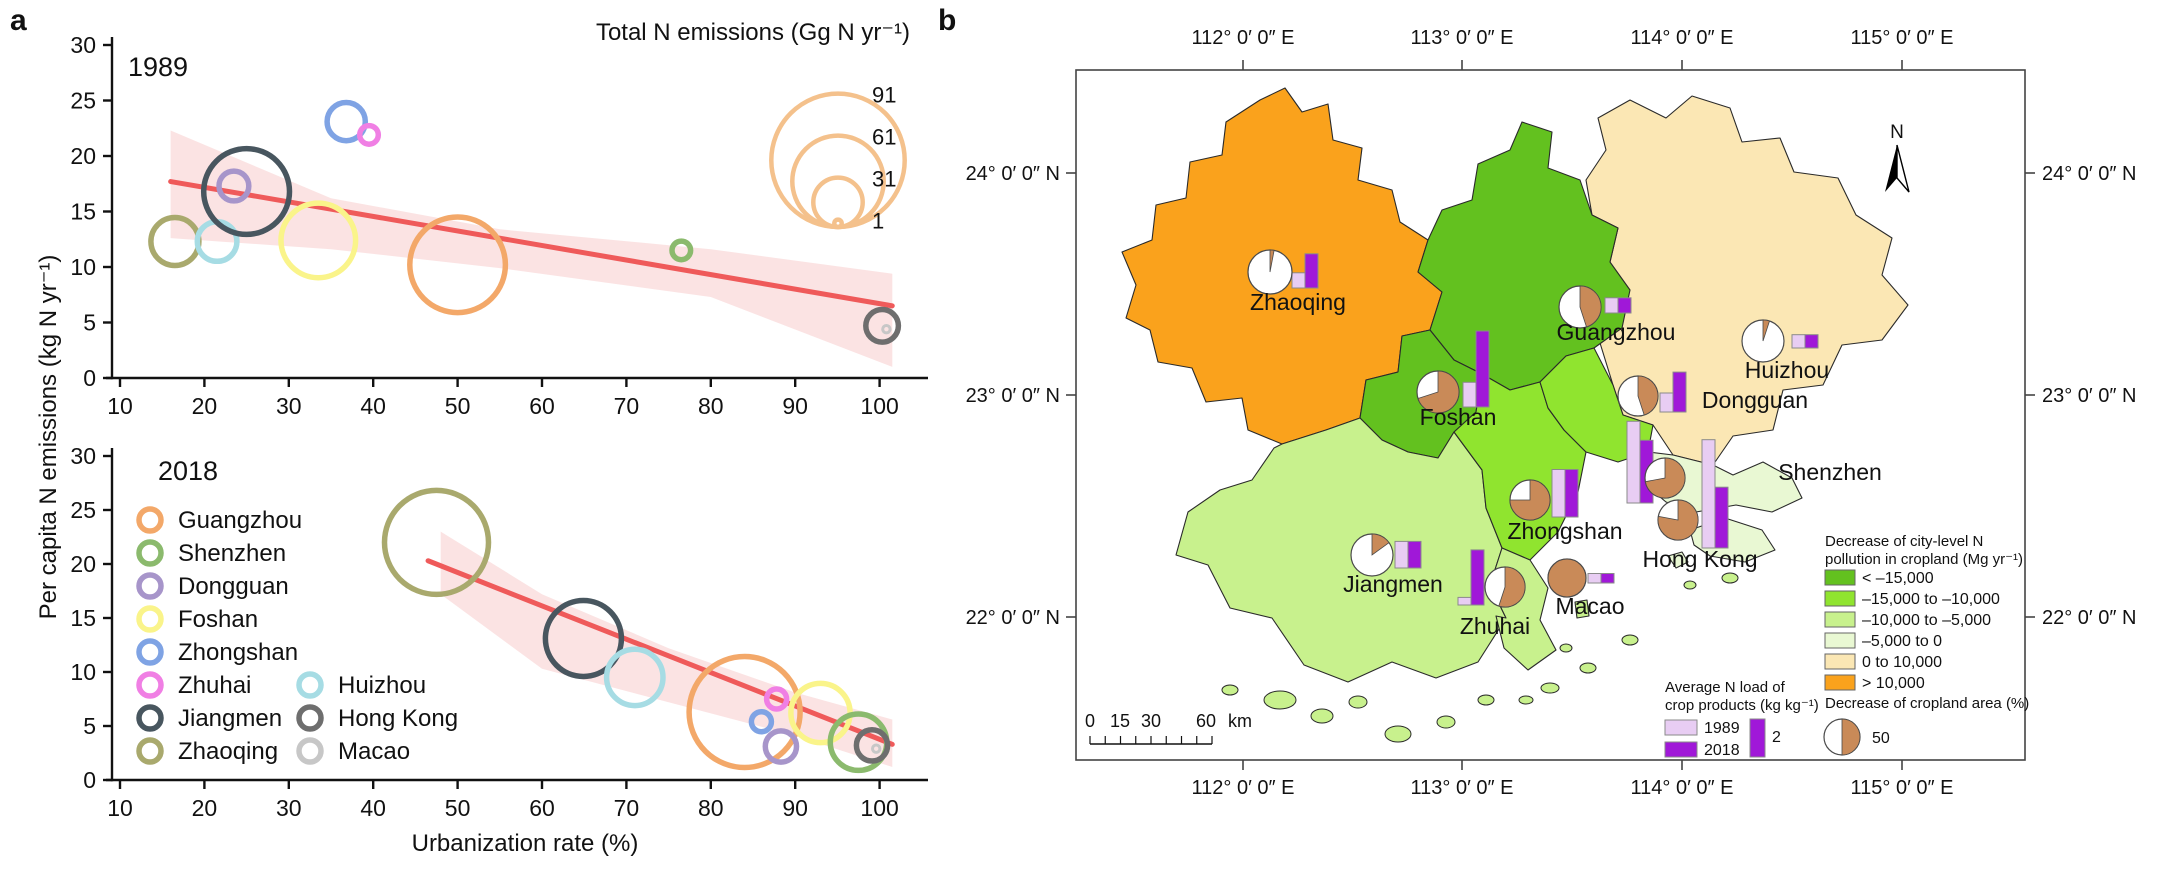 This screenshot has height=875, width=2165. I want to click on map-city-foshan: Foshan, so click(1456, 380).